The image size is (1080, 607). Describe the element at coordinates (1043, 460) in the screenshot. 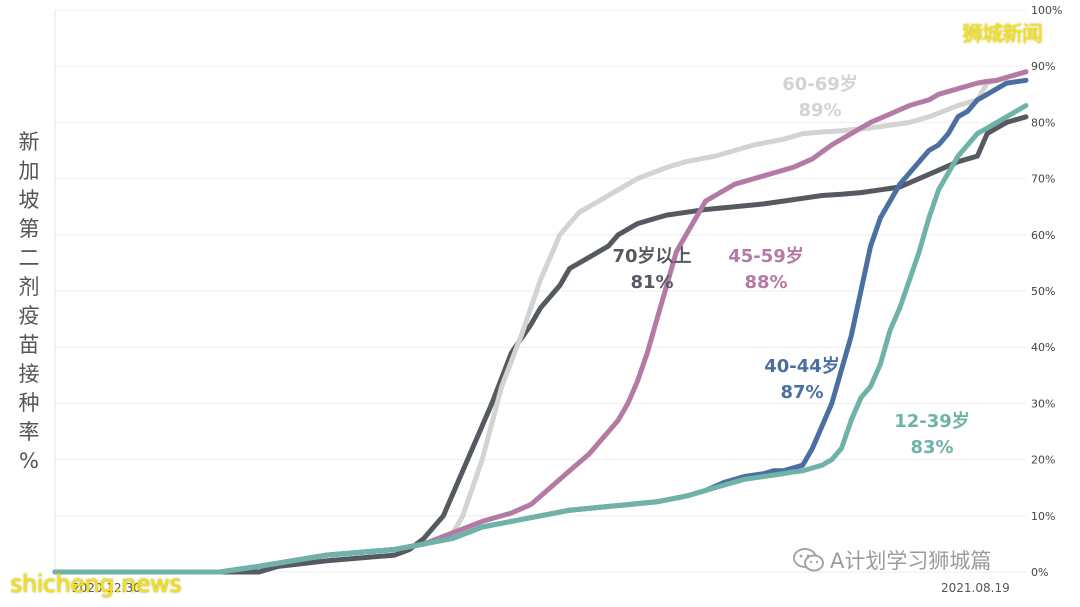

I see `y-tick-label: 20%` at that location.